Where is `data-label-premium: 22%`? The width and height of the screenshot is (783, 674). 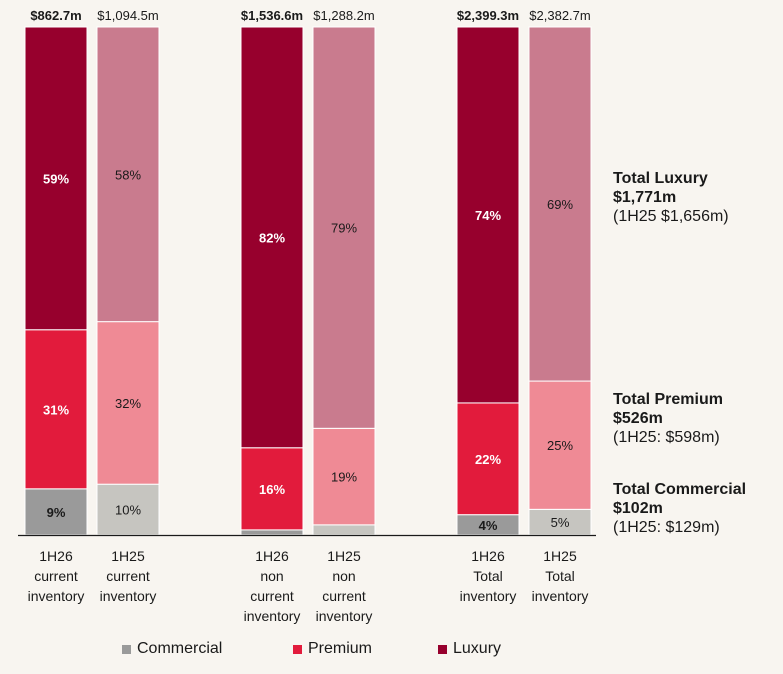
data-label-premium: 22% is located at coordinates (488, 459).